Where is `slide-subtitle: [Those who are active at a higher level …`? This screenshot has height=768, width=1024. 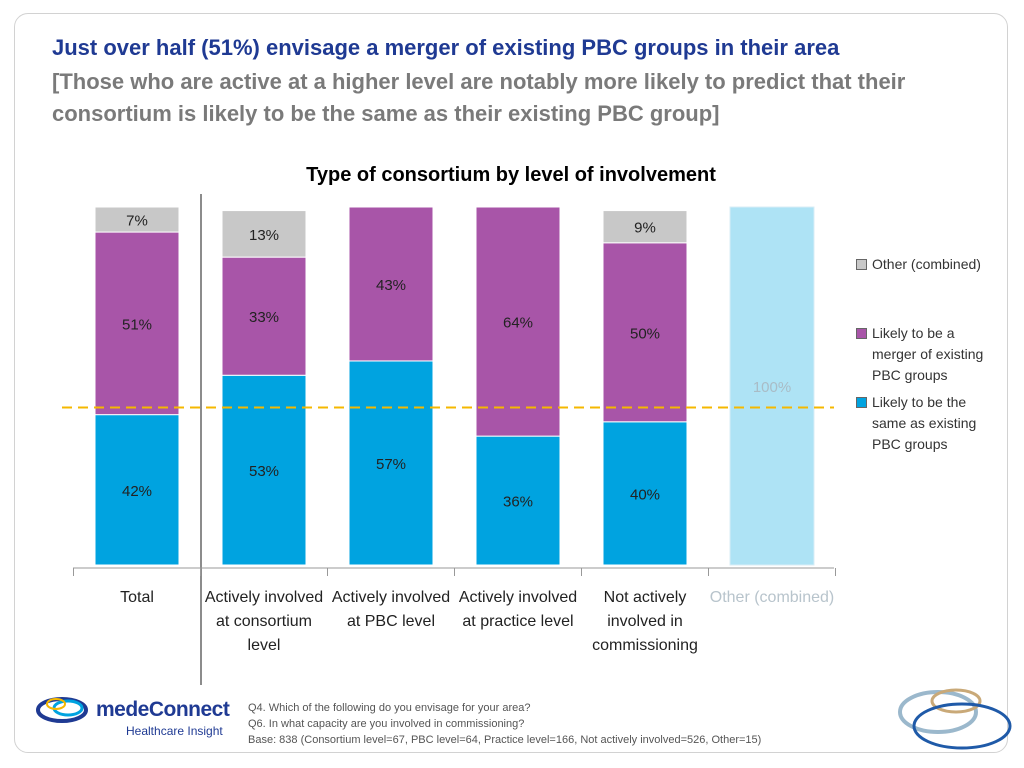 slide-subtitle: [Those who are active at a higher level … is located at coordinates (479, 97).